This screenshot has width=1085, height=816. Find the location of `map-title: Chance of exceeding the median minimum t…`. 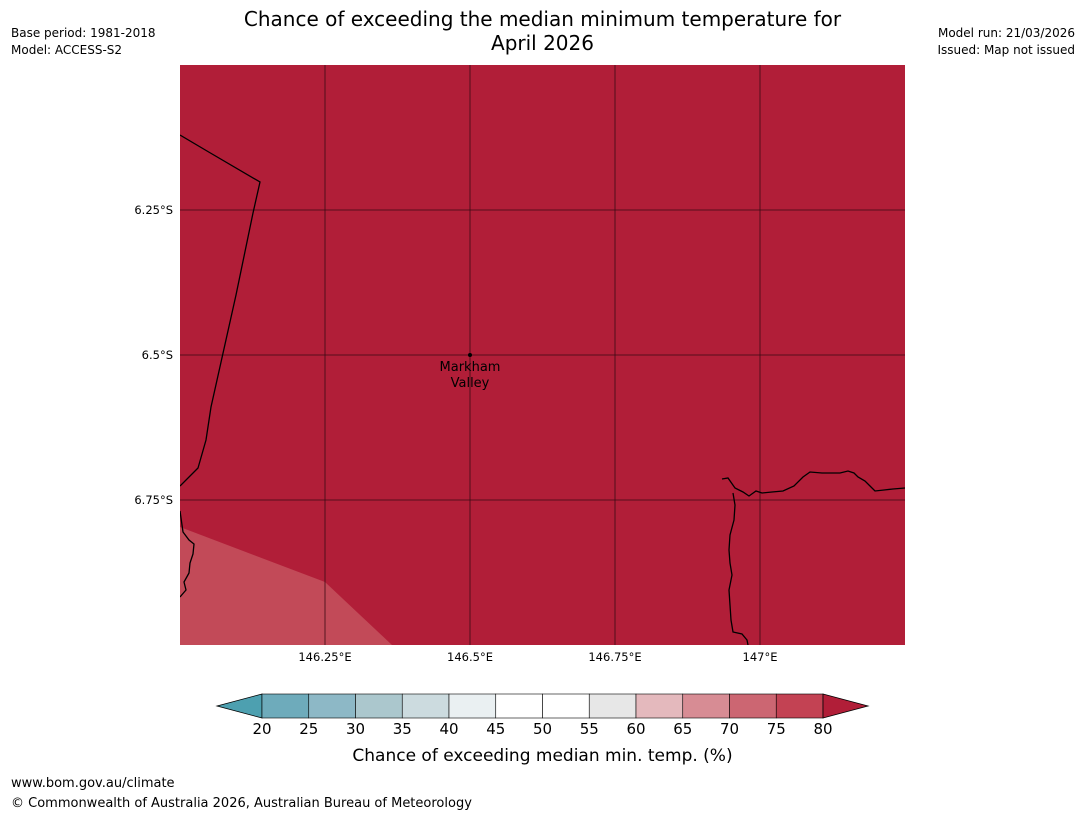

map-title: Chance of exceeding the median minimum t… is located at coordinates (542, 31).